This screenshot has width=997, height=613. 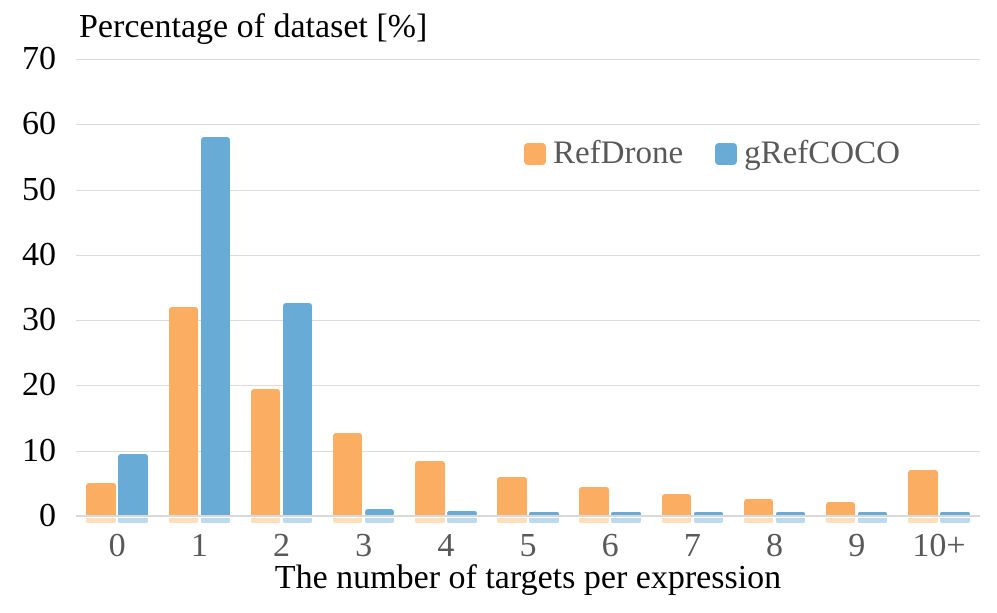 What do you see at coordinates (712, 153) in the screenshot?
I see `legend: RefDrone gRefCOCO` at bounding box center [712, 153].